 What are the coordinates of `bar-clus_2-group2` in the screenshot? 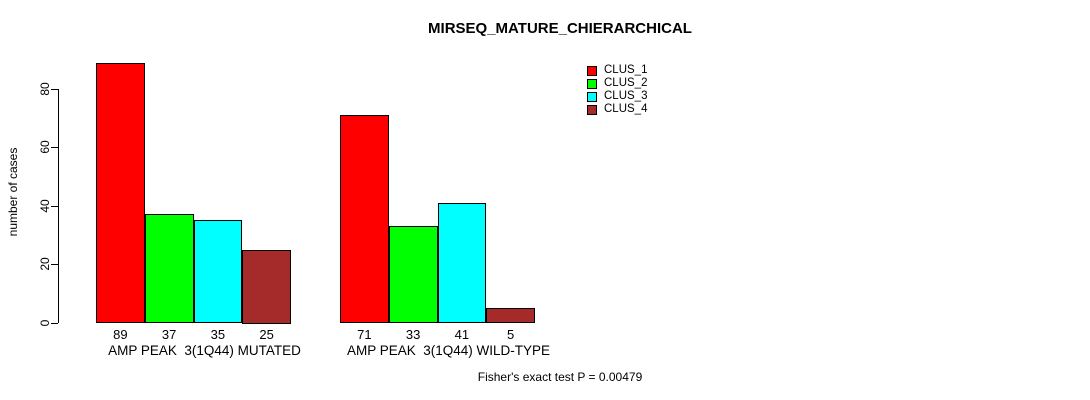 It's located at (413, 275).